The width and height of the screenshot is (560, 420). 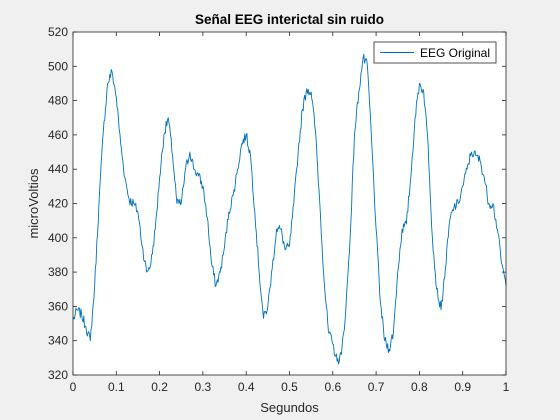 What do you see at coordinates (58, 101) in the screenshot?
I see `y-tick-label: 480` at bounding box center [58, 101].